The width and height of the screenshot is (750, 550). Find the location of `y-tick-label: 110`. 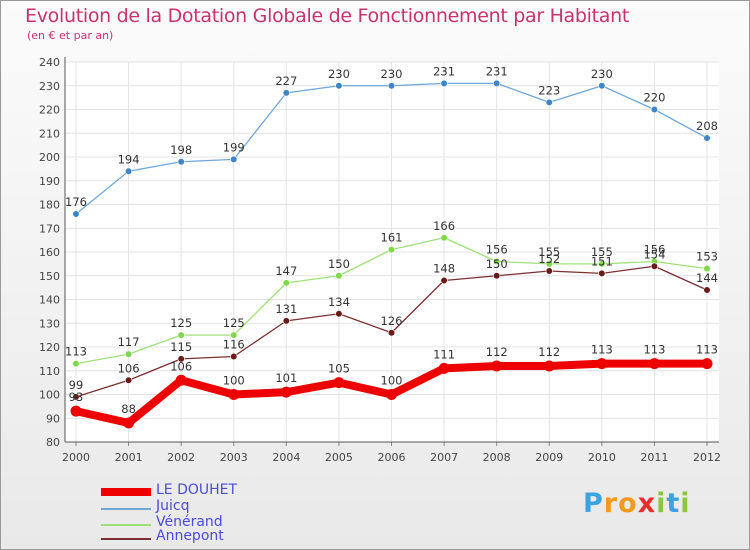

y-tick-label: 110 is located at coordinates (49, 371).